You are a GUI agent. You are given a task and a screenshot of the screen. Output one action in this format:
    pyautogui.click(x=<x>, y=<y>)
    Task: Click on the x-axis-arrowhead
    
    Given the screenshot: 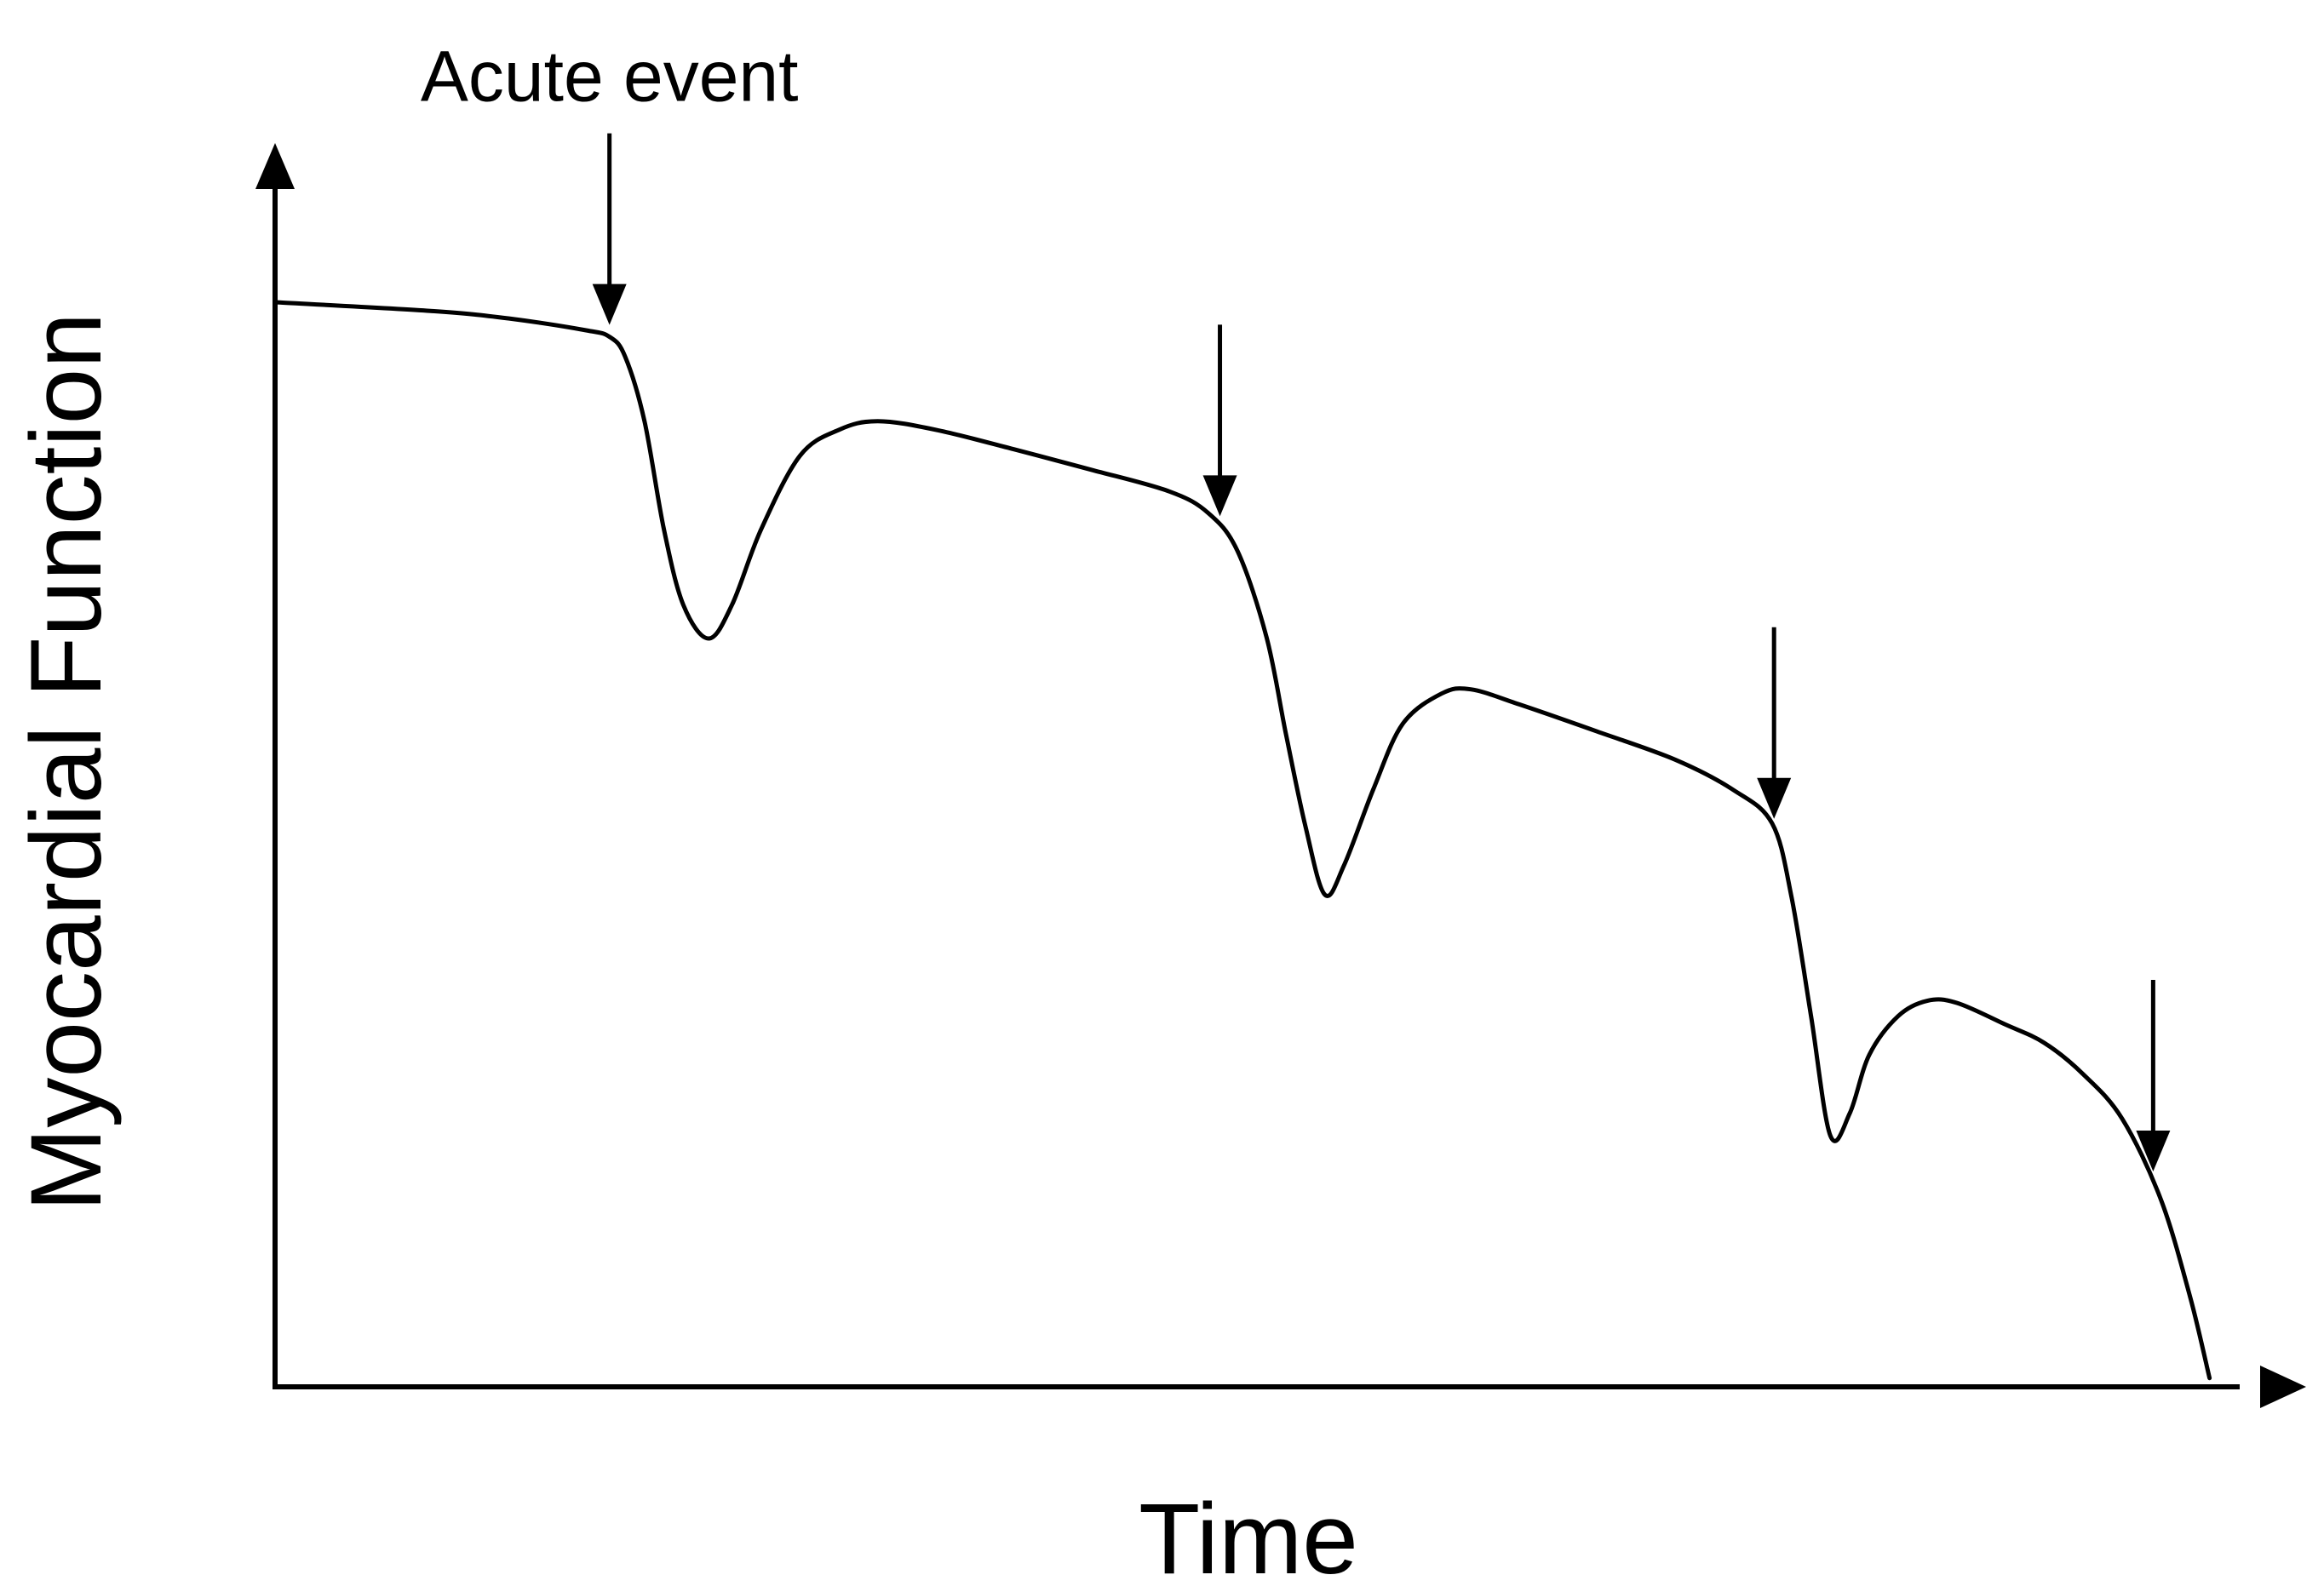 What is the action you would take?
    pyautogui.click(x=2283, y=1387)
    